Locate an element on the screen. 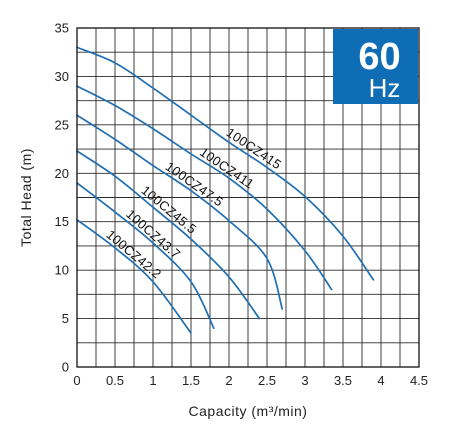 This screenshot has height=447, width=450. y-tick-label: 20 is located at coordinates (62, 173).